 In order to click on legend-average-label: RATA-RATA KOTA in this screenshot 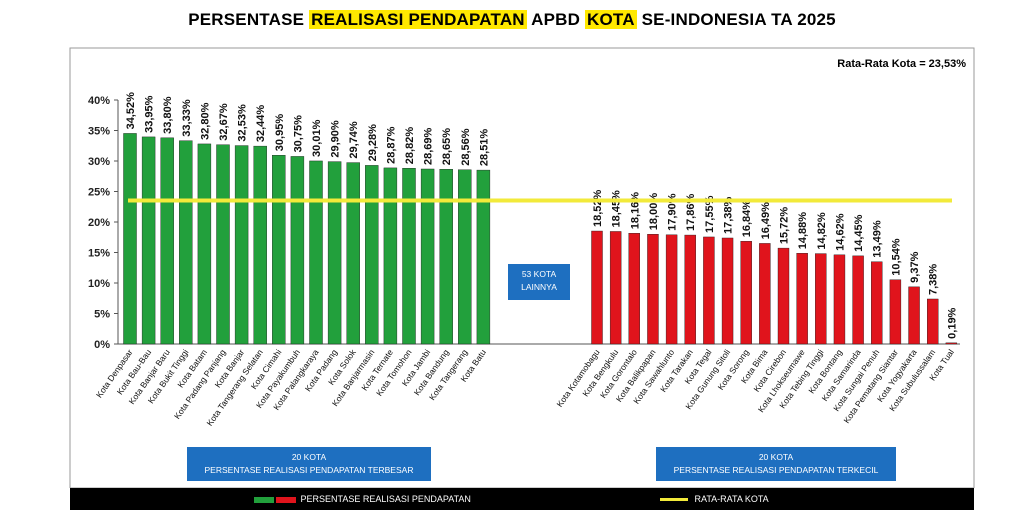, I will do `click(731, 499)`.